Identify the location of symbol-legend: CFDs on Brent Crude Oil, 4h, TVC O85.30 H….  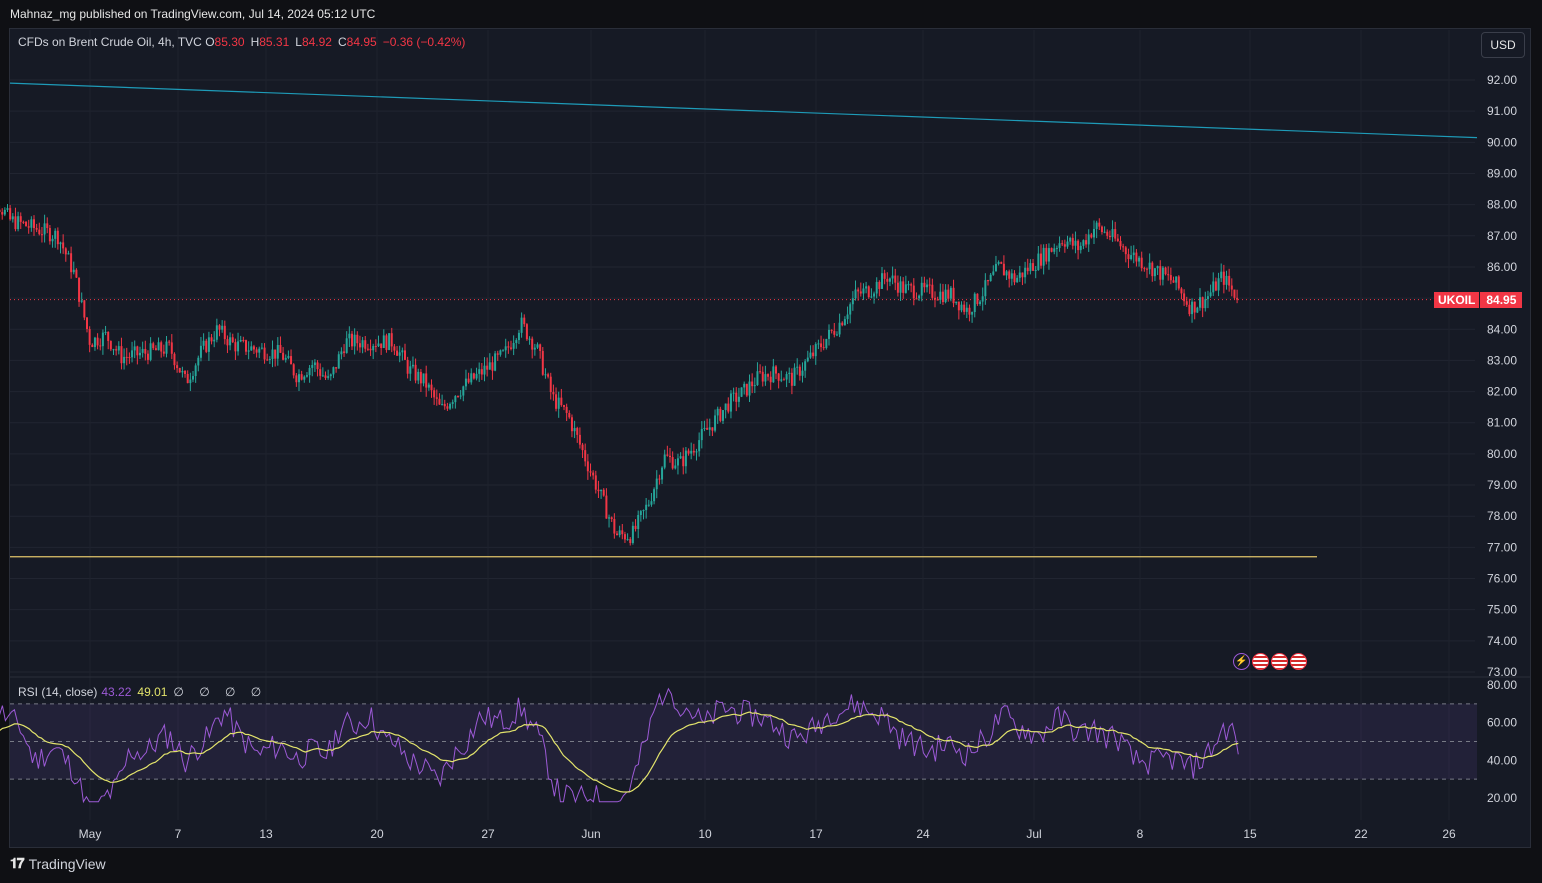
(241, 42).